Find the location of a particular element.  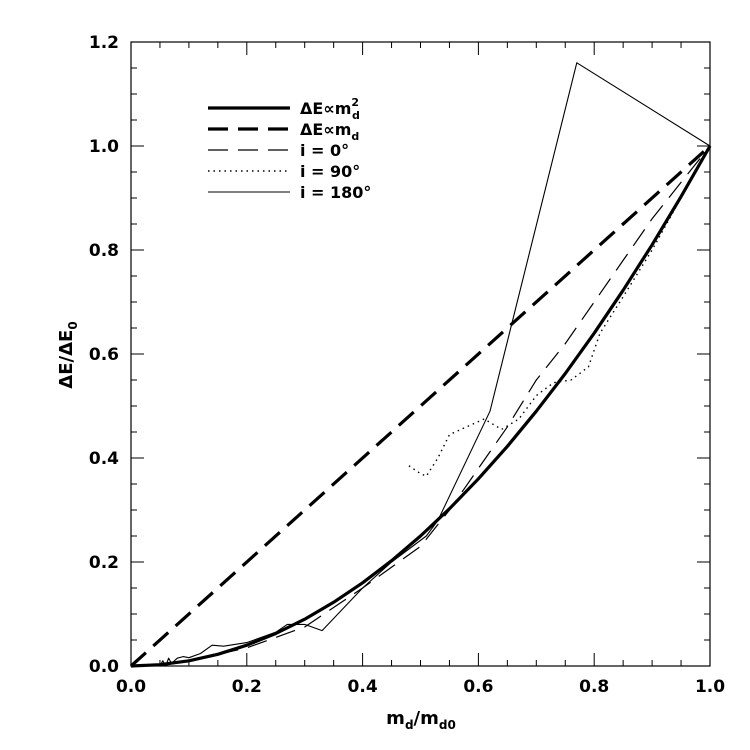

x-tick-label: 0.6 is located at coordinates (478, 687).